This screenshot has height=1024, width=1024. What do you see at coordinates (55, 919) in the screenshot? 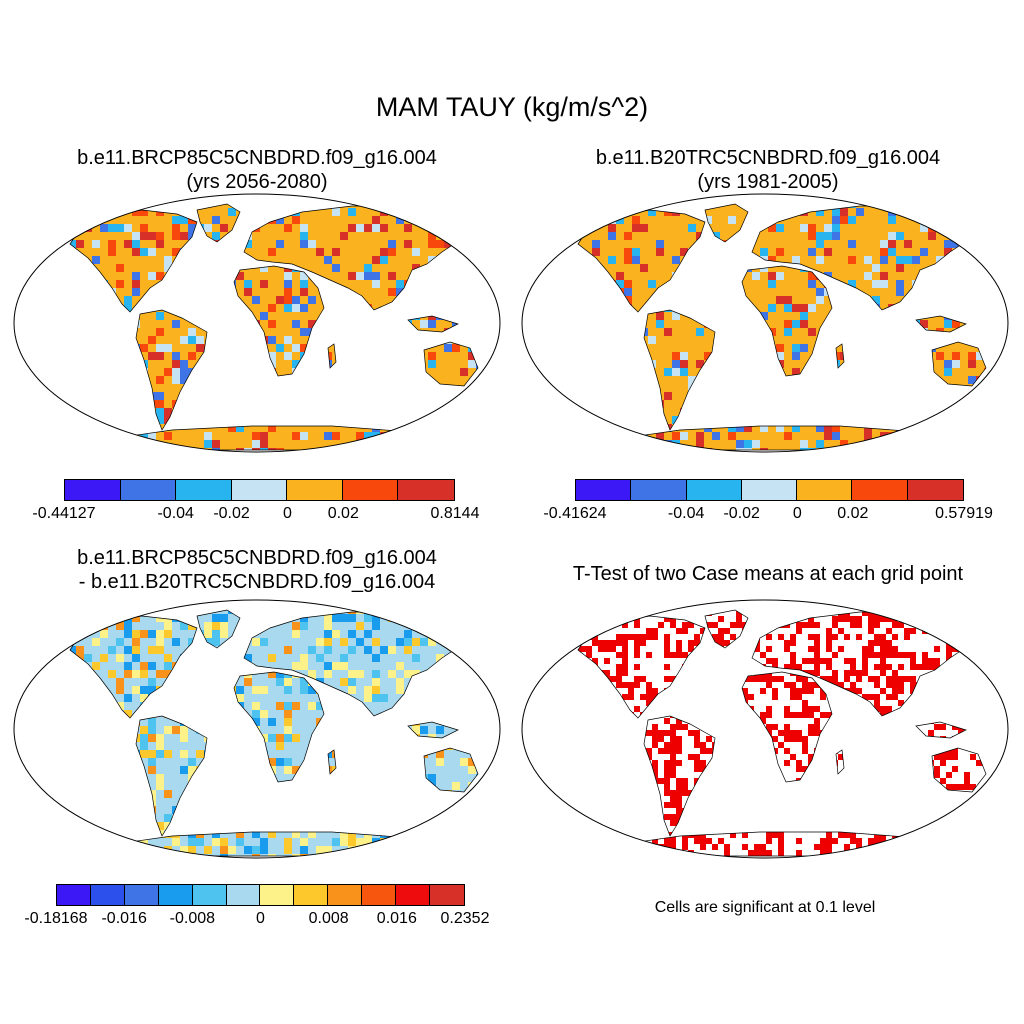
I see `colorbar-tick-label: -0.18168` at bounding box center [55, 919].